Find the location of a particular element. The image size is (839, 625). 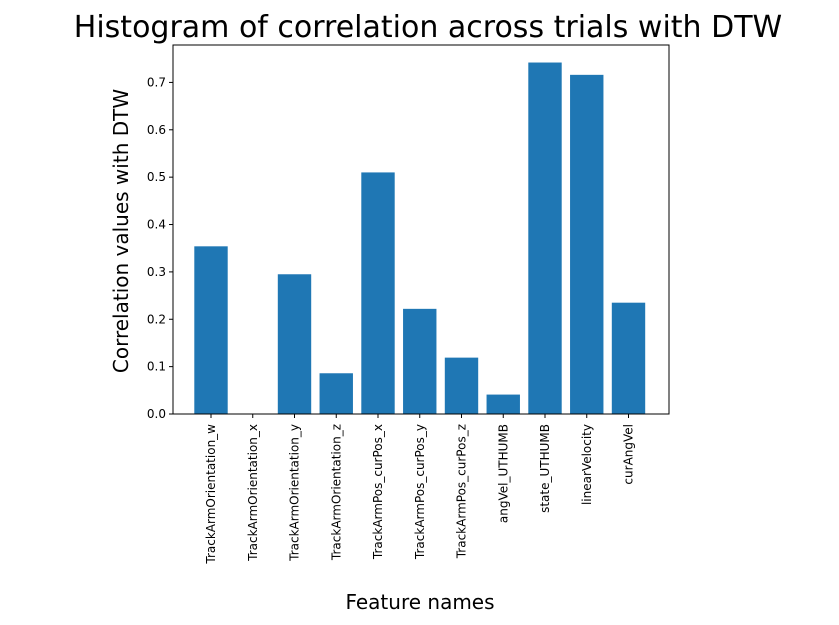

x-tick-label: curAngVel is located at coordinates (629, 454).